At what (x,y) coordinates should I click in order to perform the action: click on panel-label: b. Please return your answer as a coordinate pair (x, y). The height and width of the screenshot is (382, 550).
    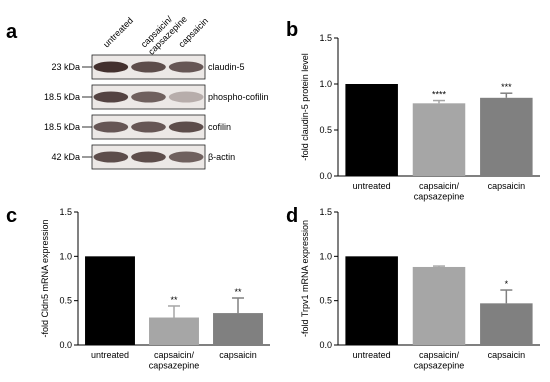
    Looking at the image, I should click on (292, 30).